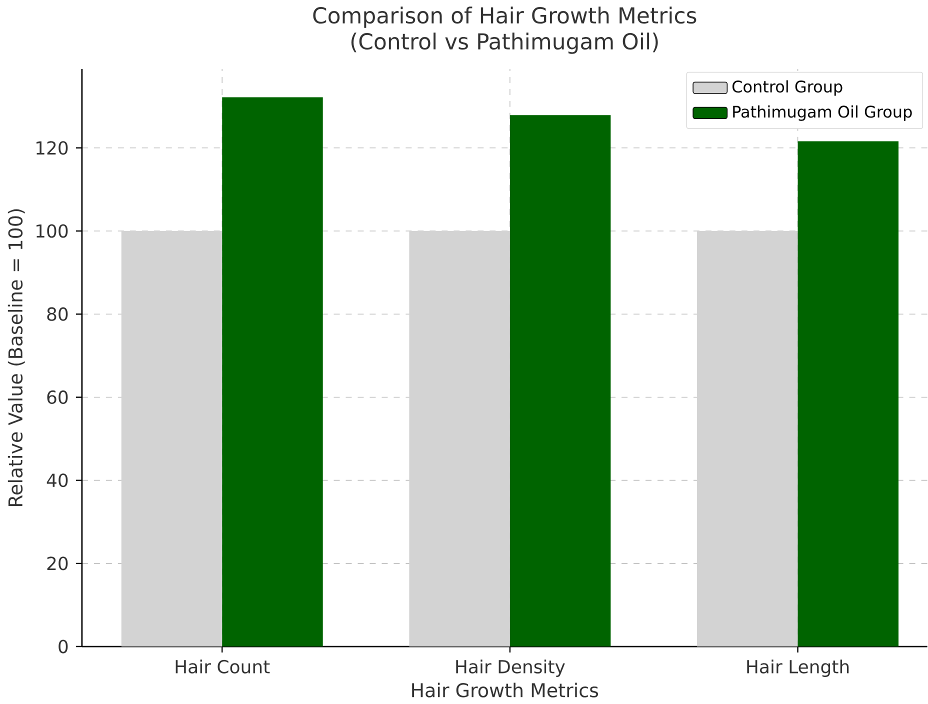 This screenshot has width=928, height=704. What do you see at coordinates (510, 668) in the screenshot?
I see `x-tick-label: Hair Density` at bounding box center [510, 668].